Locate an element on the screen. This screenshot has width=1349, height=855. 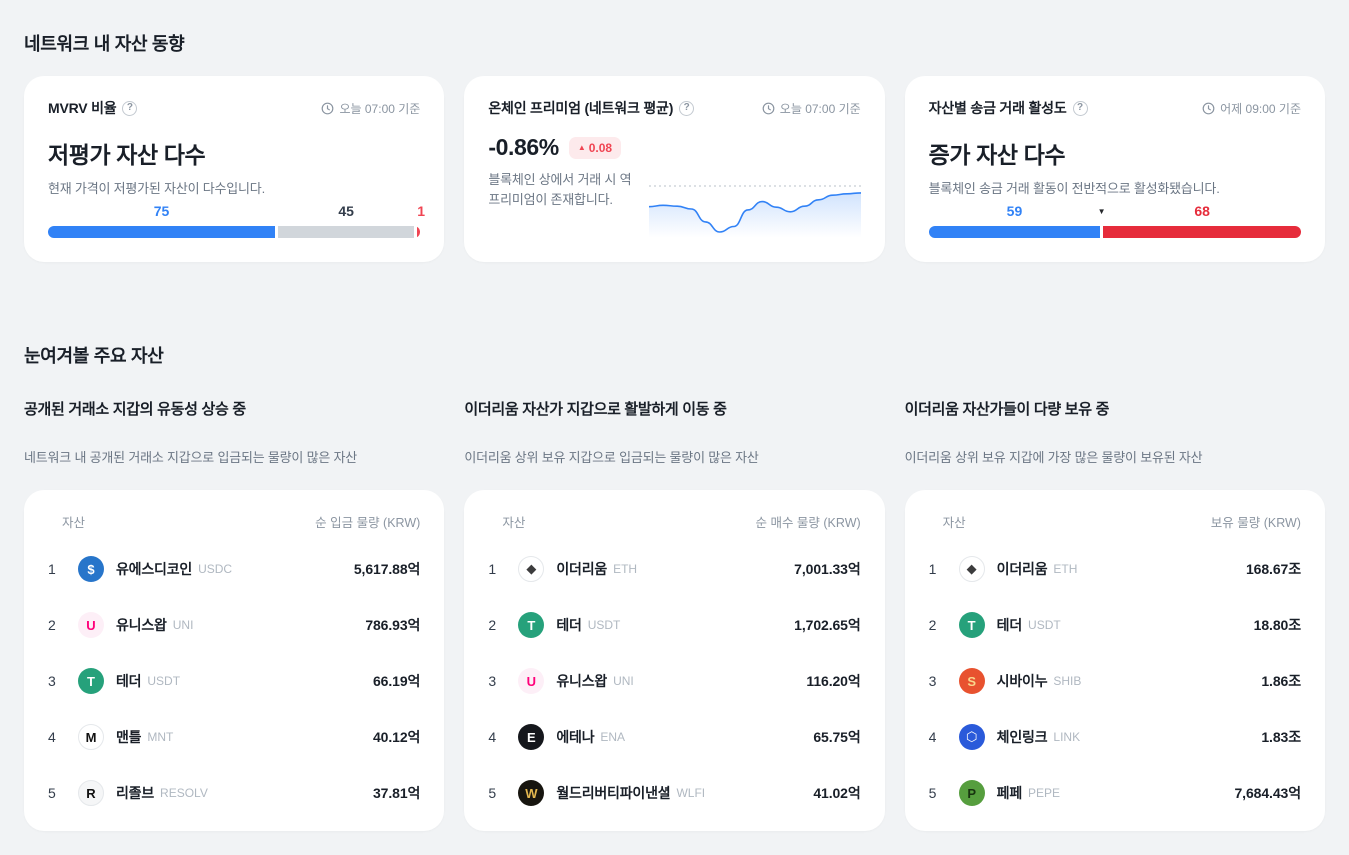
column-description: 이더리움 상위 보유 지갑에 가장 많은 물량이 보유된 자산 is located at coordinates (1053, 457).